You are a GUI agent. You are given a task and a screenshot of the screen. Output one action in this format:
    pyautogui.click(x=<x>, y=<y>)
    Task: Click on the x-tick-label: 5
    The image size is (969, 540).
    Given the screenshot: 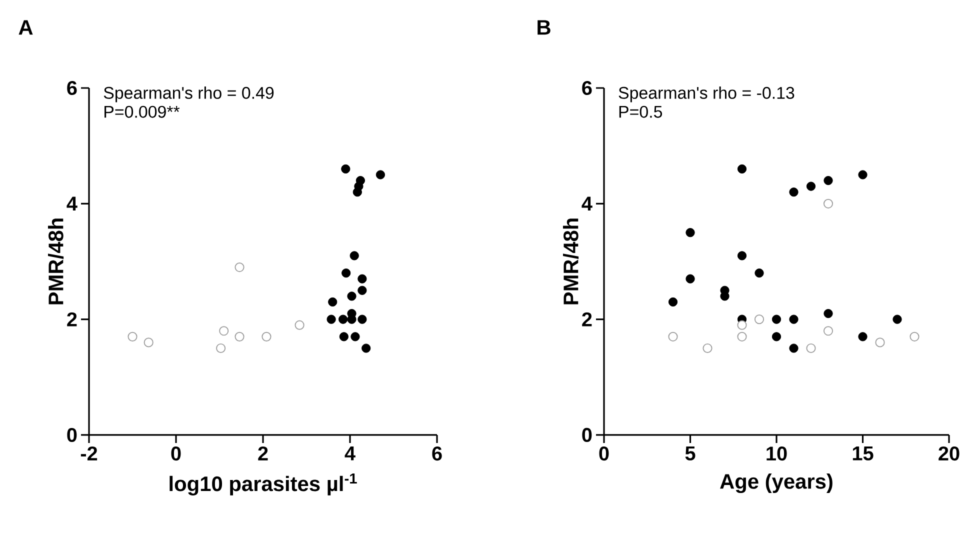 What is the action you would take?
    pyautogui.click(x=690, y=453)
    